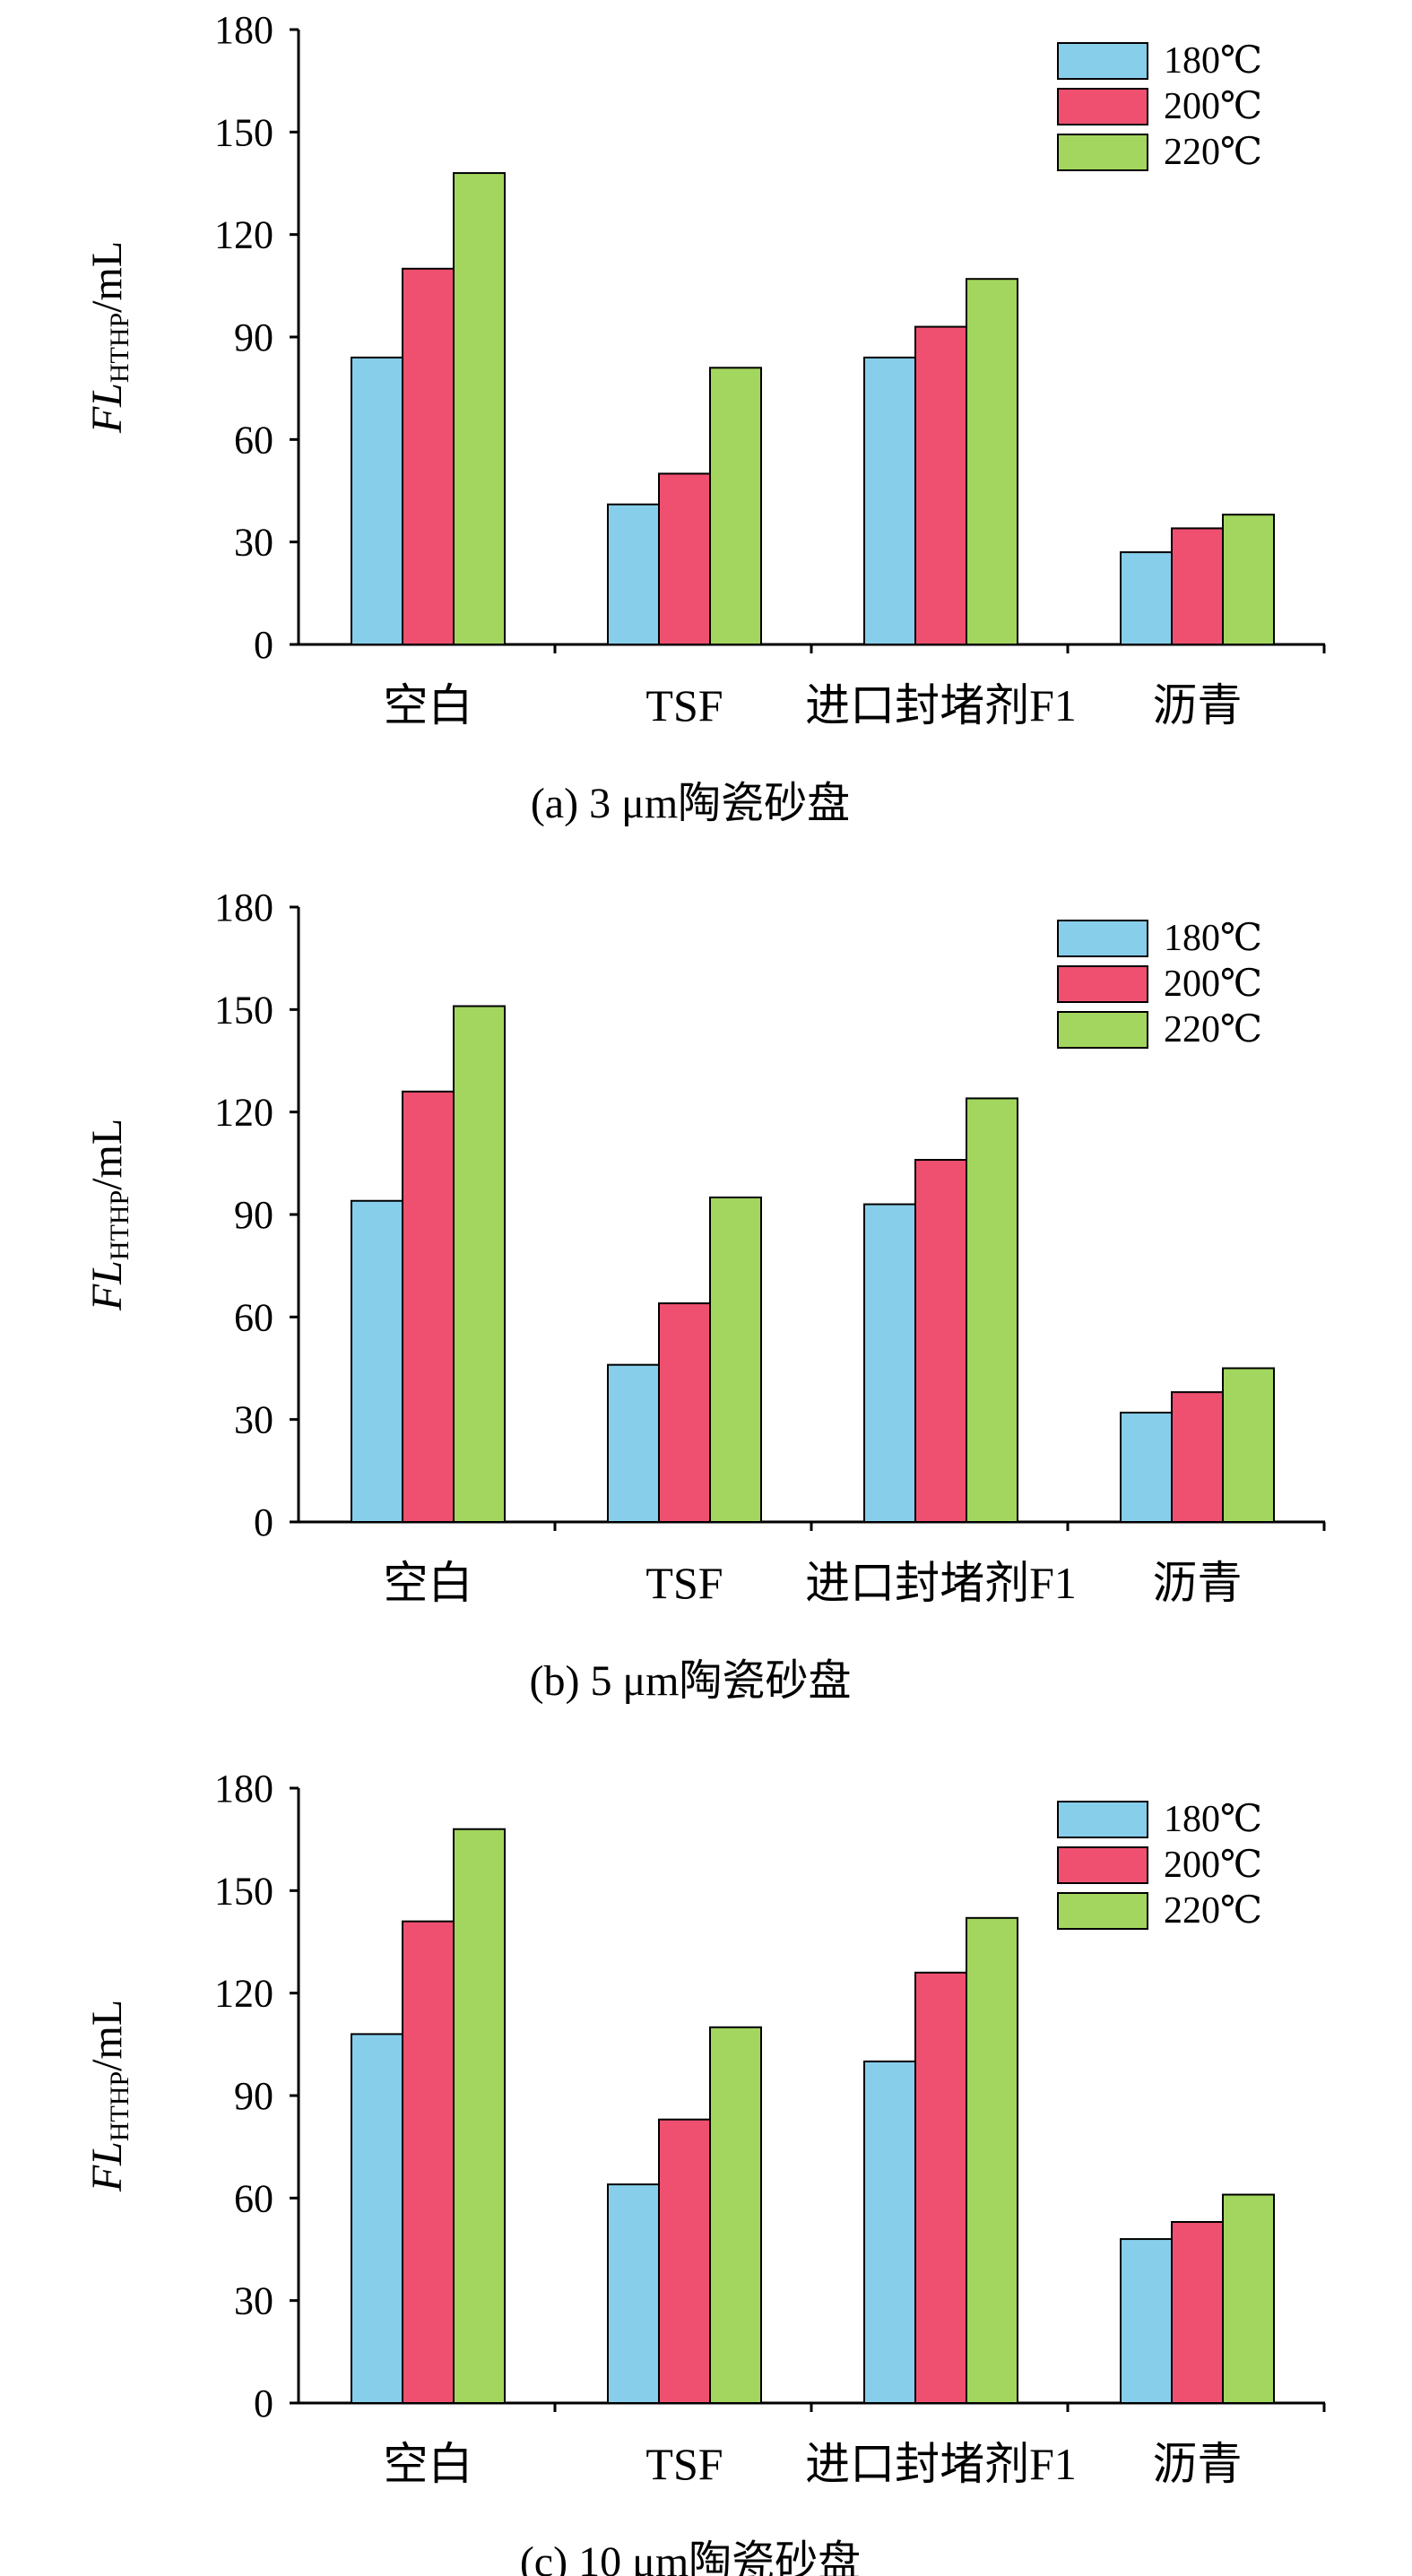  I want to click on panel-caption: (a) 3 μm陶瓷砂盘, so click(690, 803).